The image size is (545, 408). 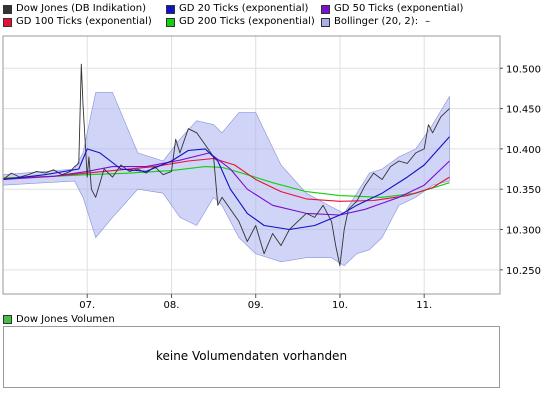 What do you see at coordinates (399, 8) in the screenshot?
I see `legend-label: GD 50 Ticks (exponential)` at bounding box center [399, 8].